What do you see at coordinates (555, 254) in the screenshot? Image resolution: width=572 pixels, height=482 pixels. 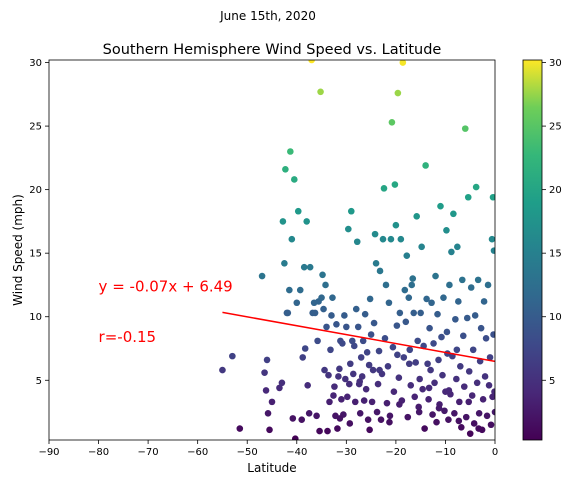 I see `colorbar-tick-label: 15` at bounding box center [555, 254].